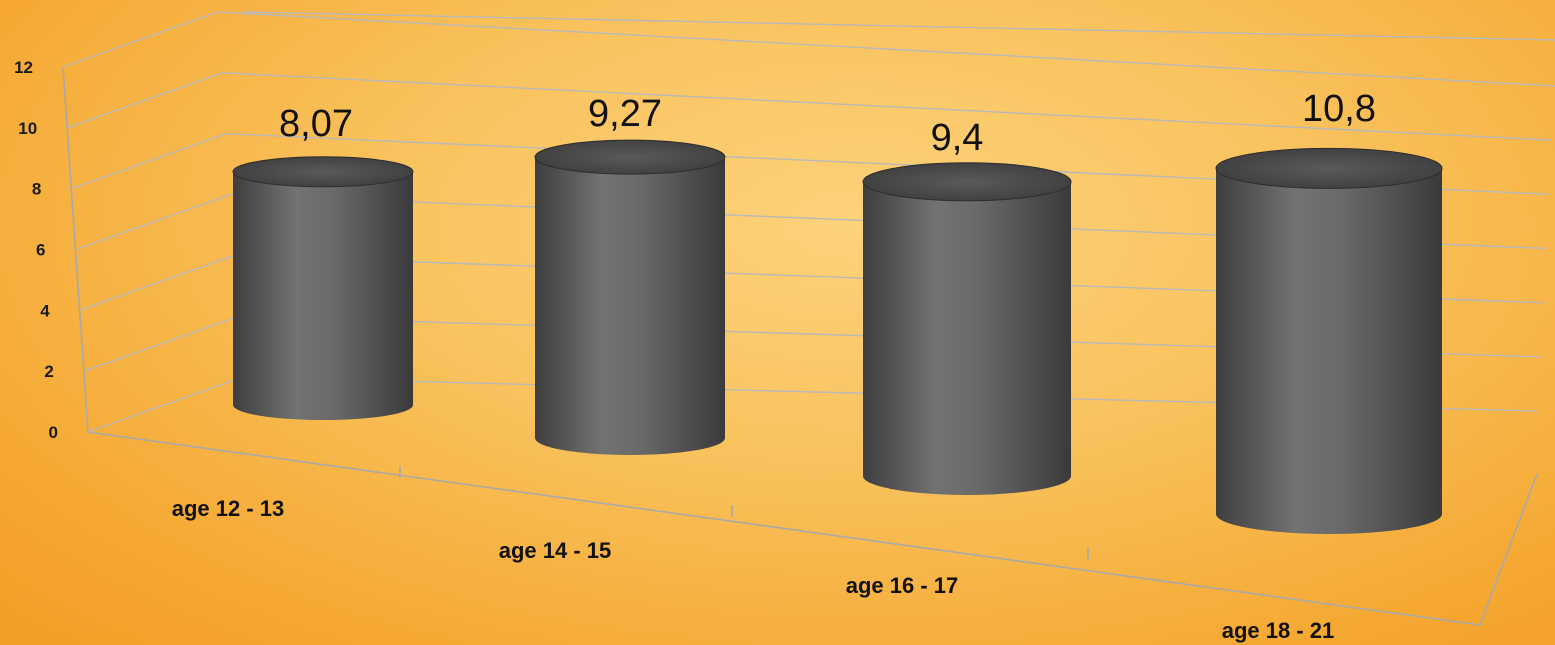 This screenshot has width=1555, height=645. I want to click on floor-right-edge, so click(1508, 549).